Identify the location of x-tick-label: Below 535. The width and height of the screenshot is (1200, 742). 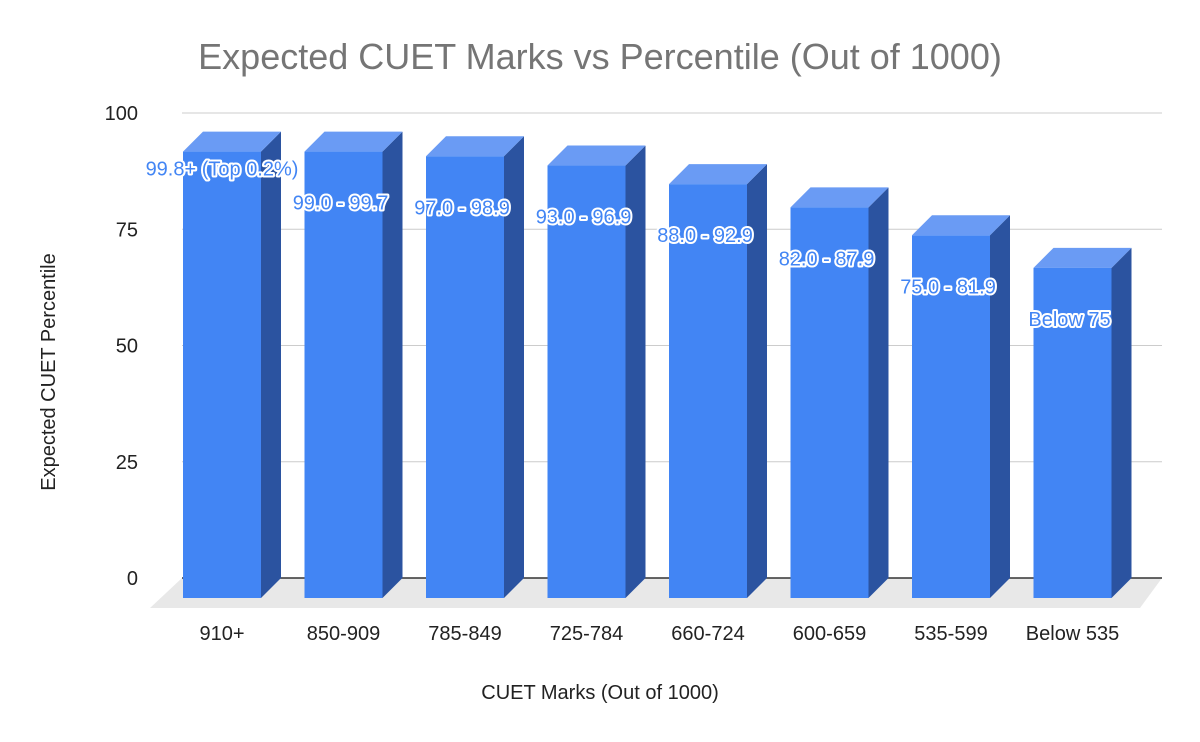
(1072, 634).